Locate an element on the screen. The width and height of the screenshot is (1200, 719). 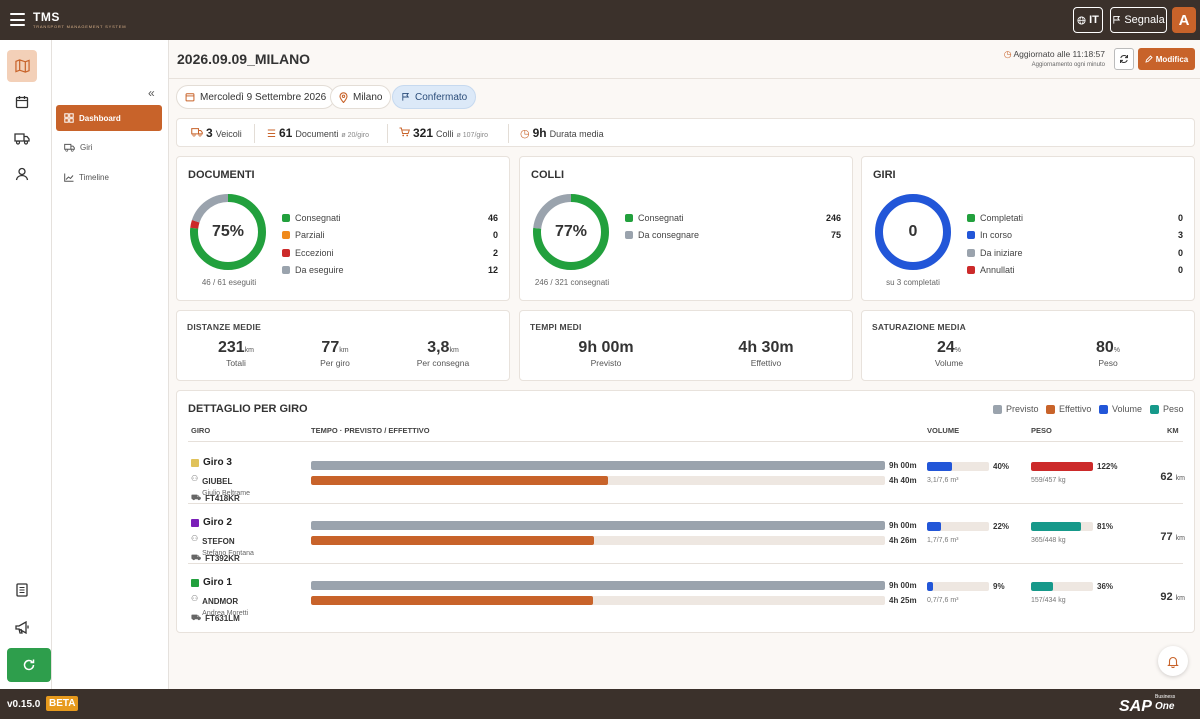
metric: 80% Peso is located at coordinates (1108, 353).